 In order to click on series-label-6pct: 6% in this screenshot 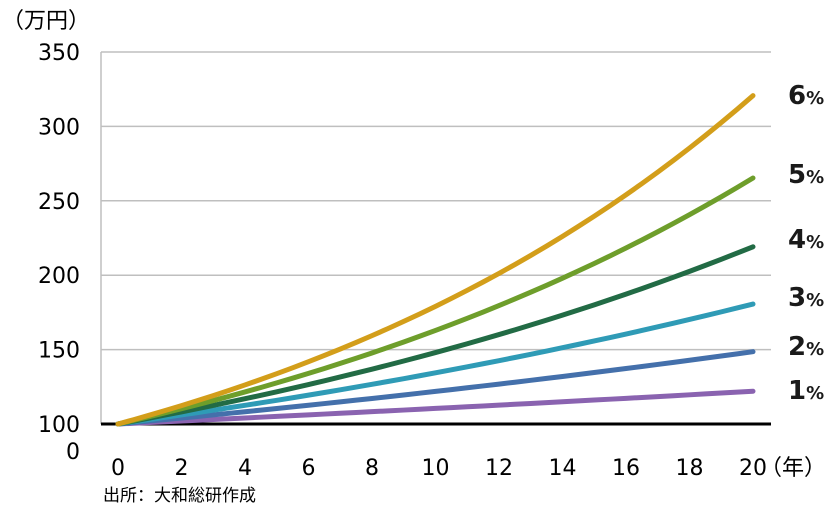, I will do `click(806, 96)`.